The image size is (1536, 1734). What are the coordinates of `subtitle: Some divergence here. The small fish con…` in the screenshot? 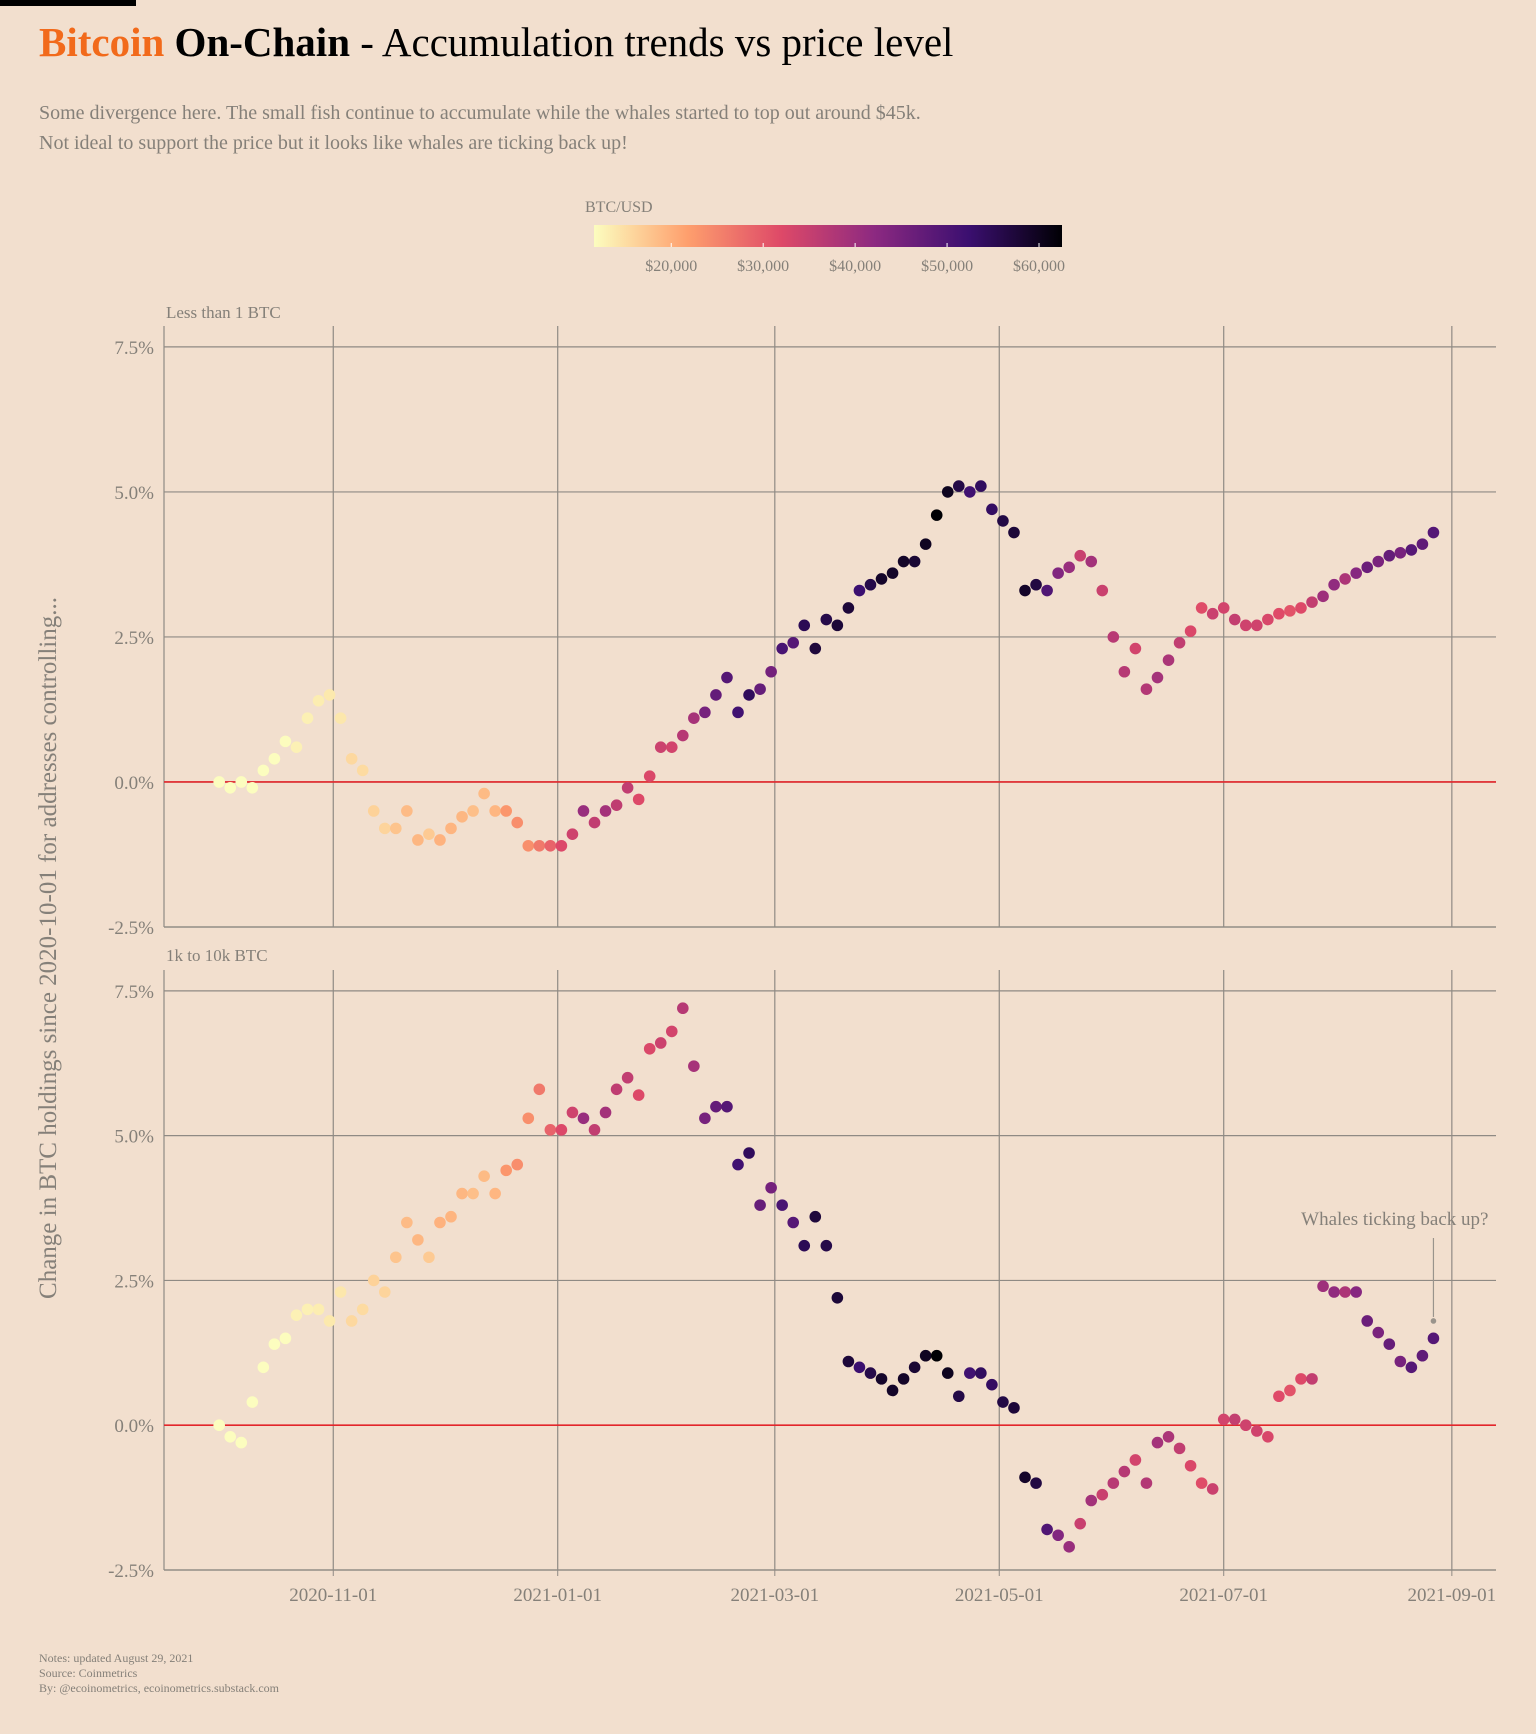 It's located at (480, 113).